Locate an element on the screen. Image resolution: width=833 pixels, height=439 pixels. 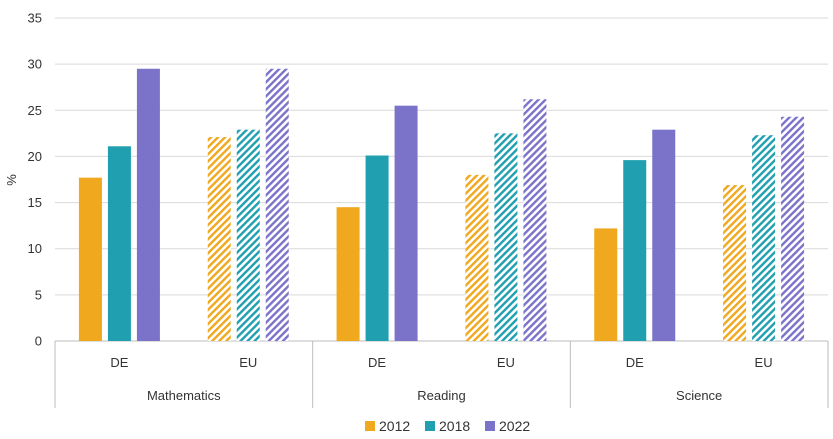
bar-science-eu-2012 is located at coordinates (735, 263).